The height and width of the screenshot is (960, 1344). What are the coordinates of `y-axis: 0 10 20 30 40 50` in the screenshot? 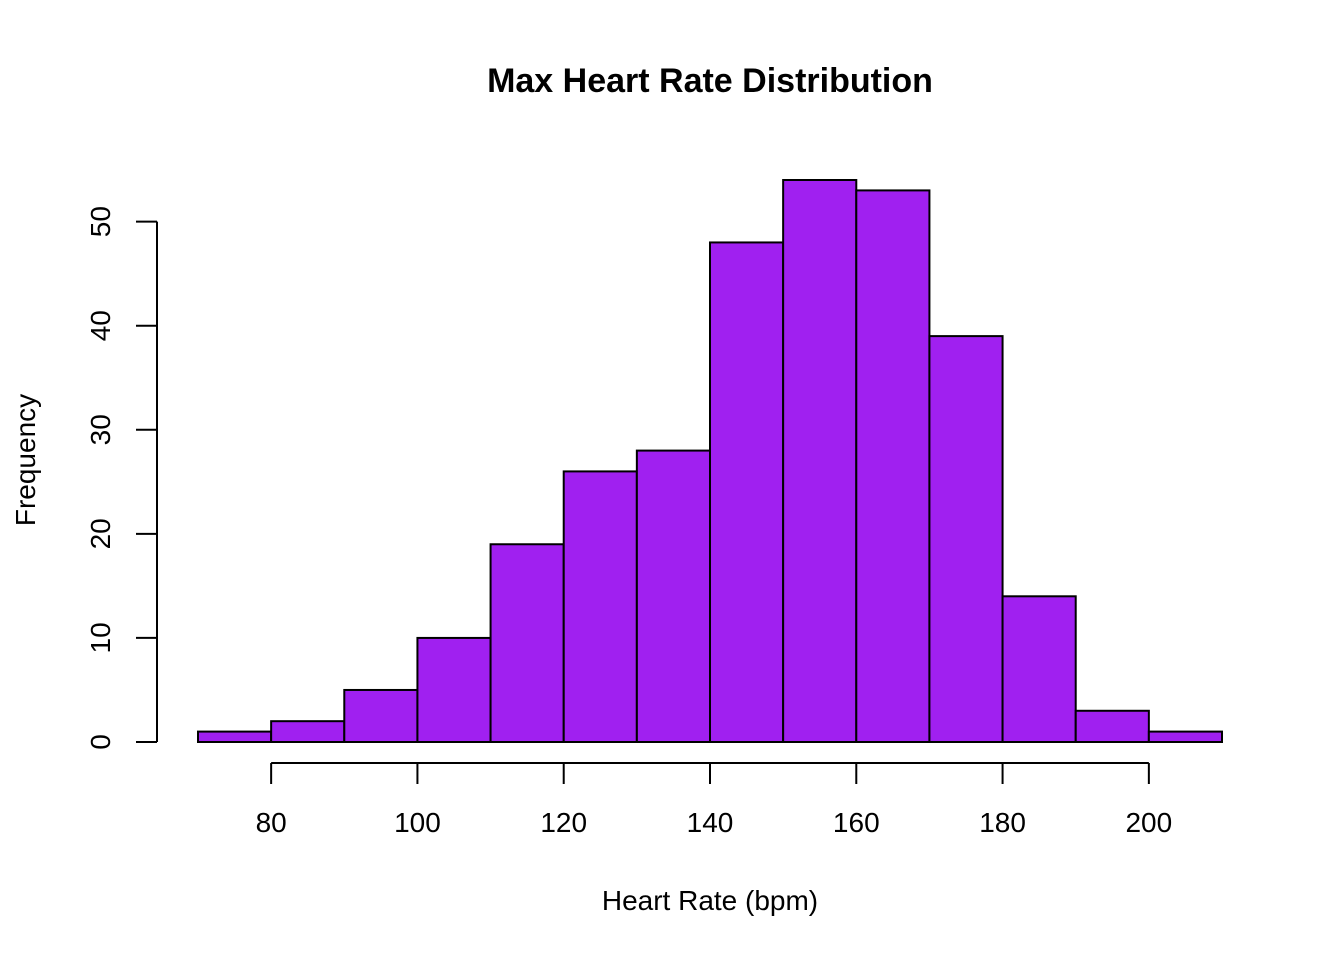 It's located at (121, 478).